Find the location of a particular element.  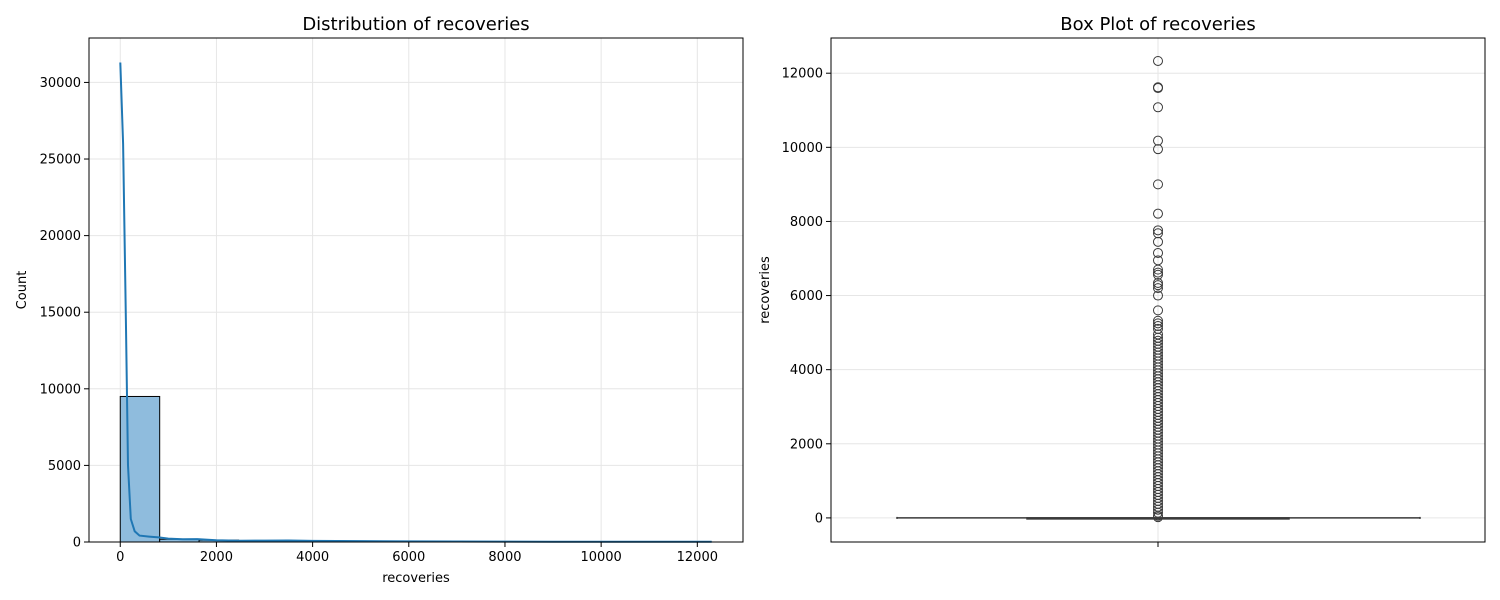

y-tick-label: 12000 is located at coordinates (802, 74).